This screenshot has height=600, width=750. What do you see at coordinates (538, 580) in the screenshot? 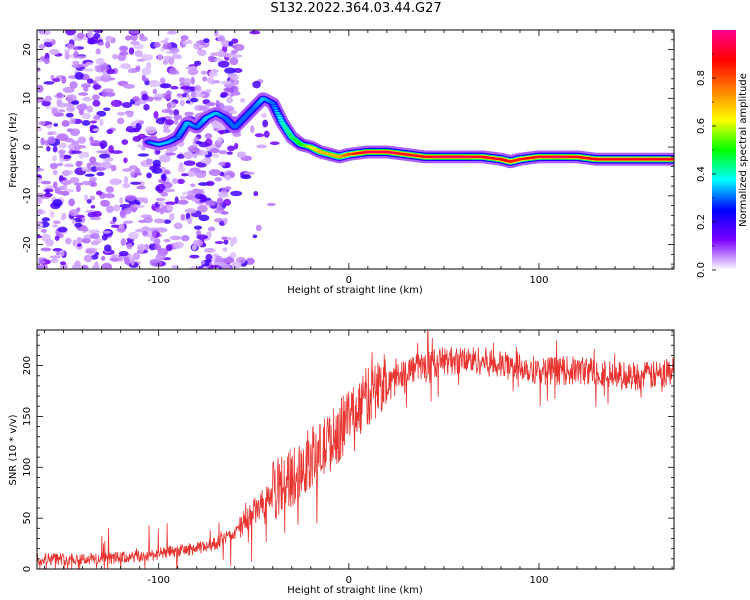
I see `snr-xtick-label: 100` at bounding box center [538, 580].